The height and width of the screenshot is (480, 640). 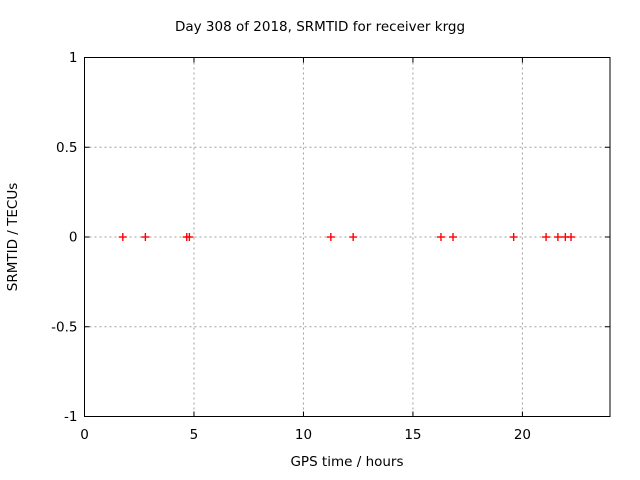 I want to click on x-tick-label: 20, so click(x=522, y=435).